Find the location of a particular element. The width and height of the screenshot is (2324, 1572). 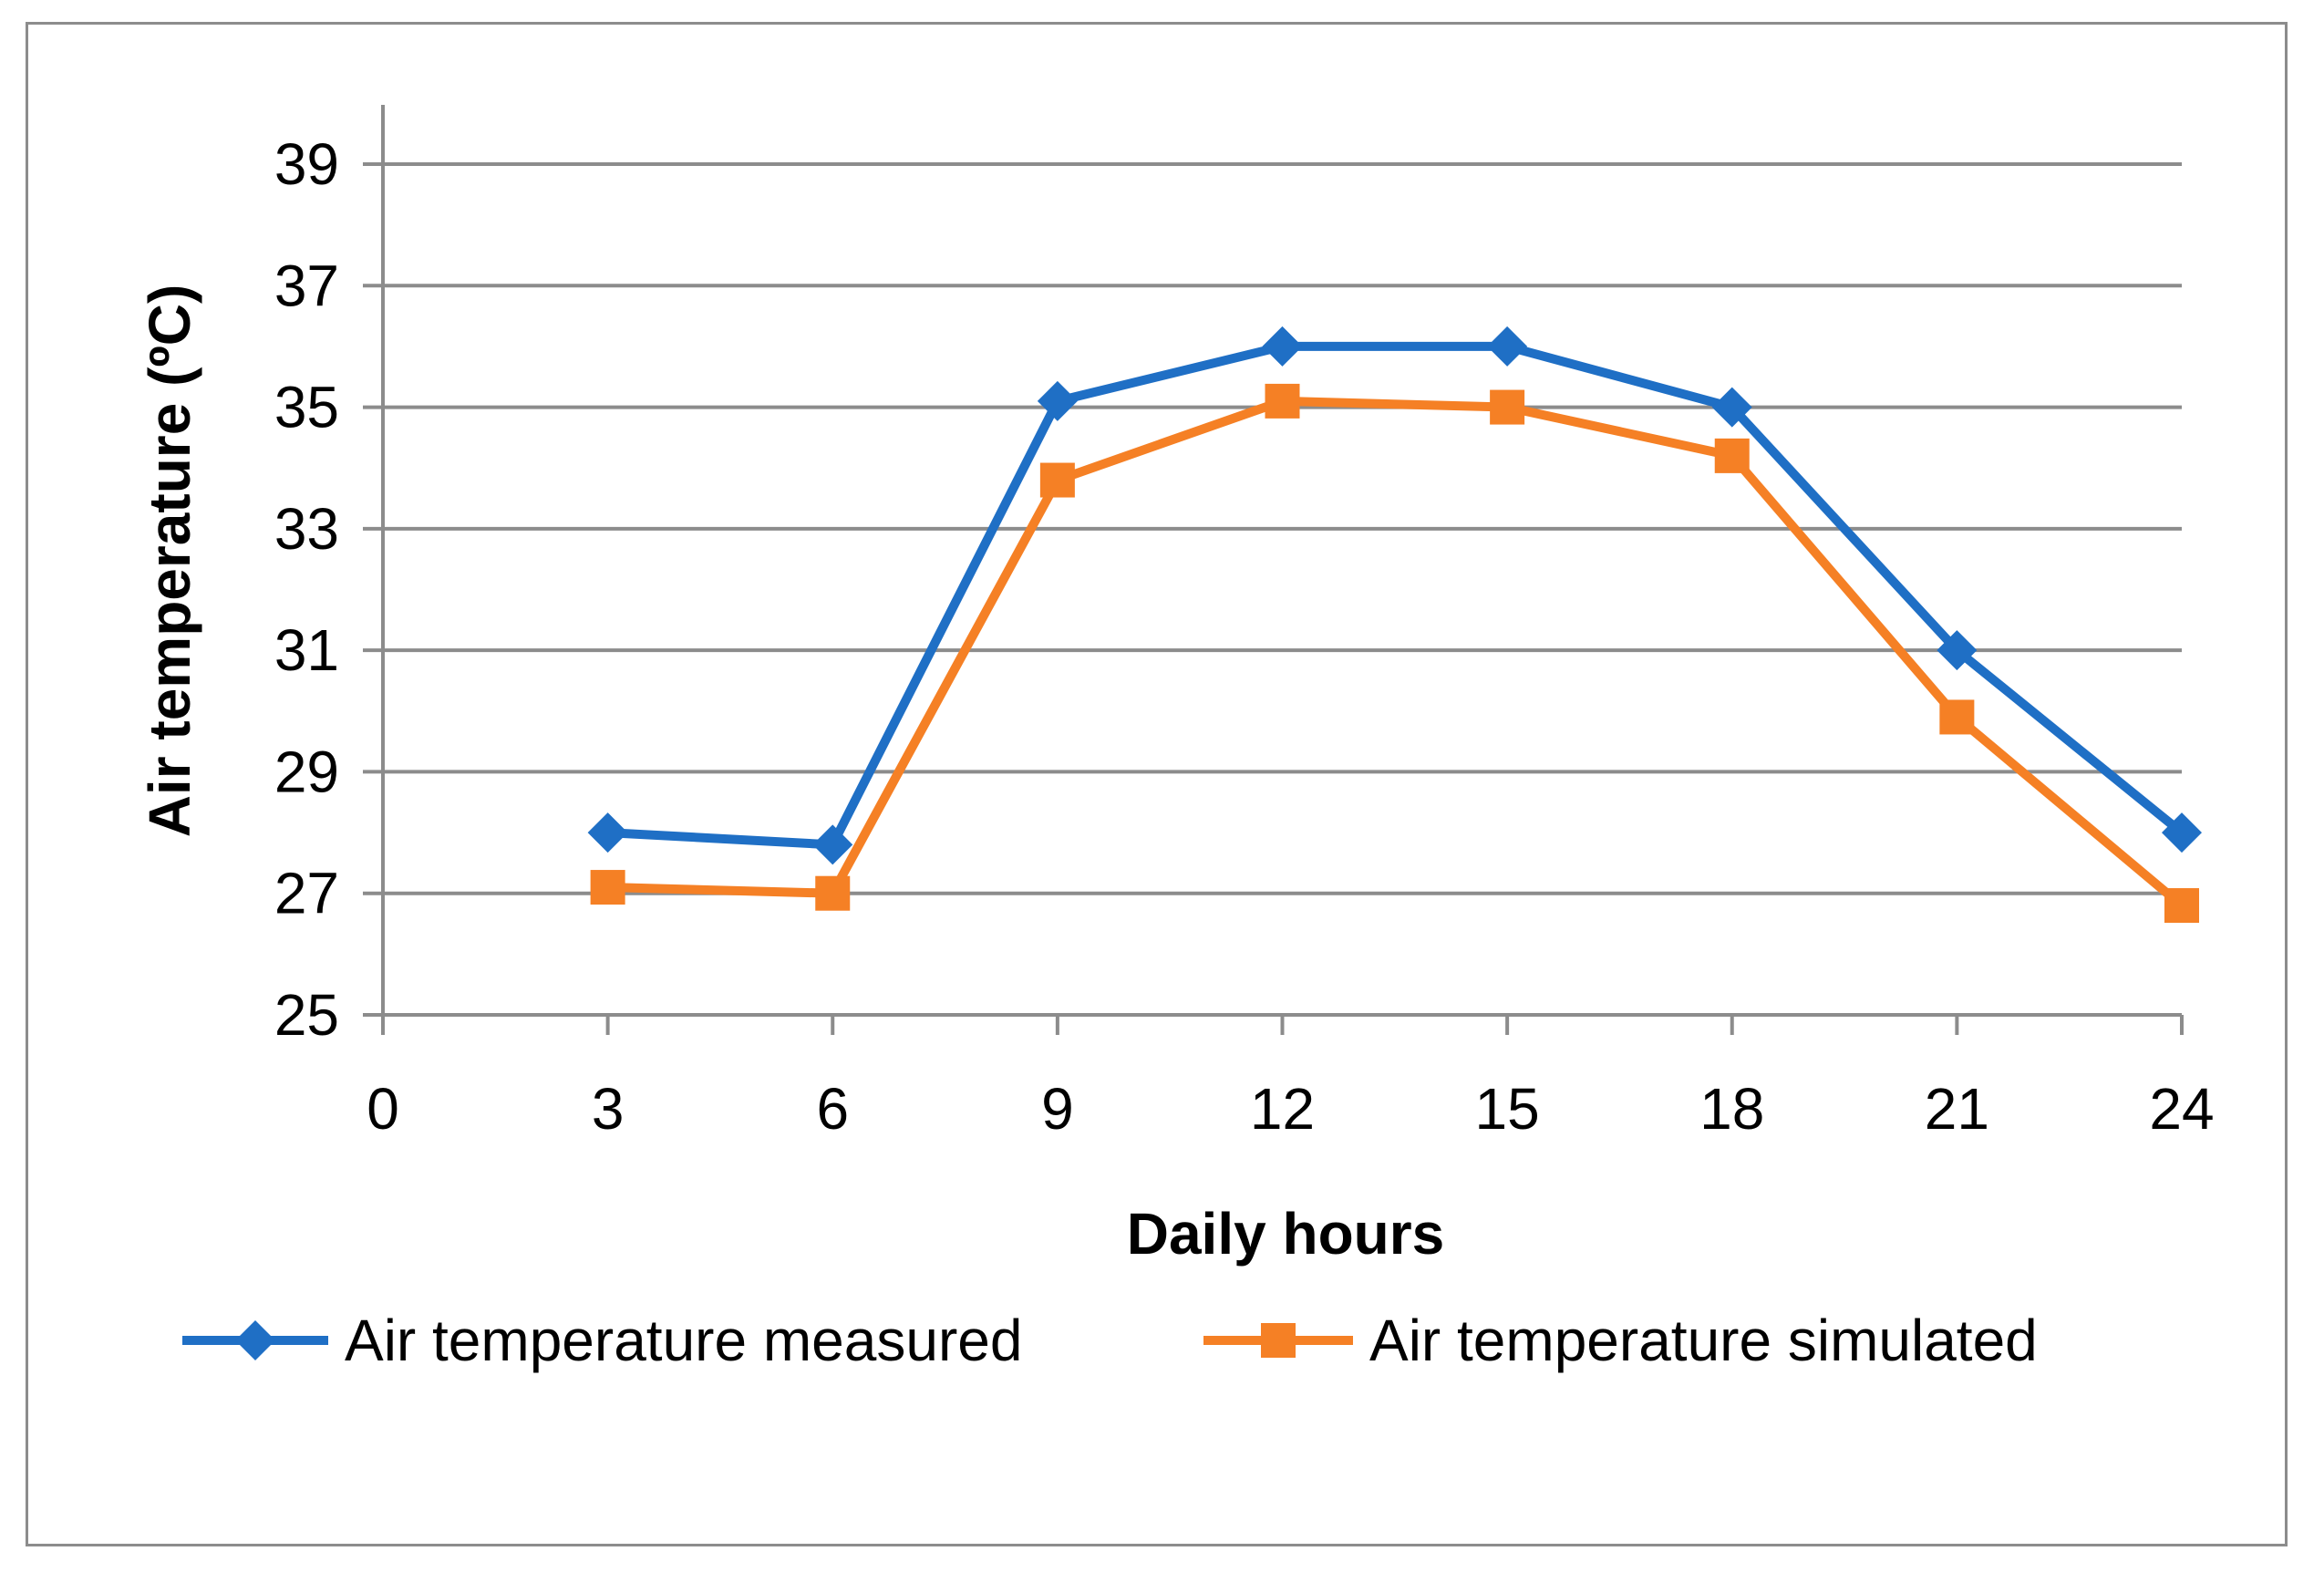

y-tick-label: 37 is located at coordinates (306, 286).